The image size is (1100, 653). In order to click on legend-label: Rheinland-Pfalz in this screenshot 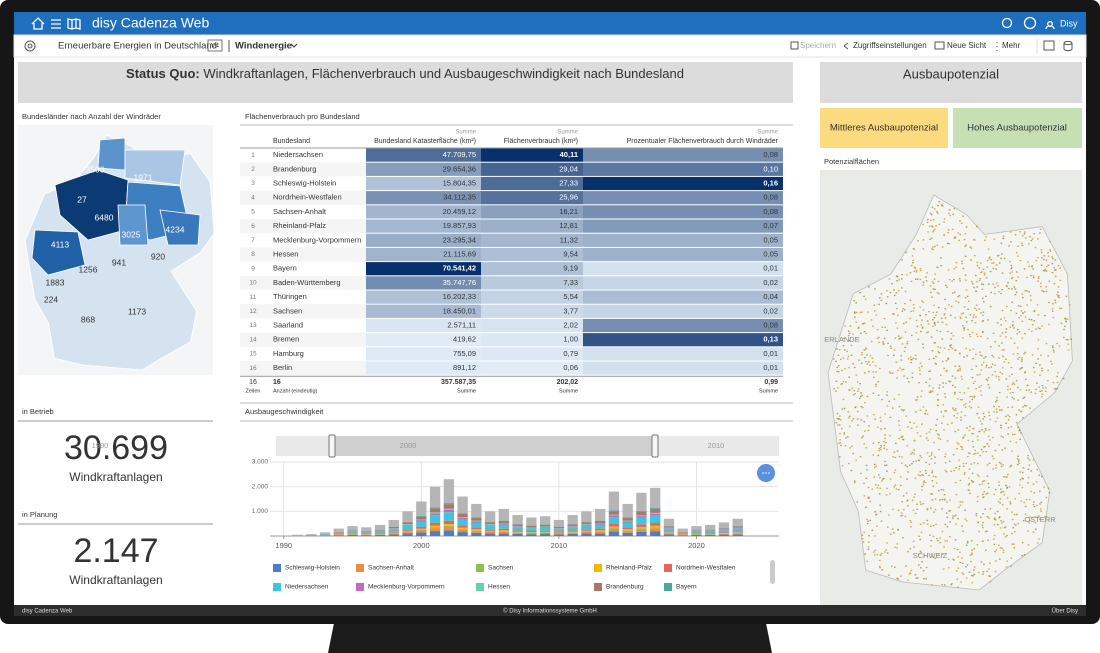, I will do `click(629, 568)`.